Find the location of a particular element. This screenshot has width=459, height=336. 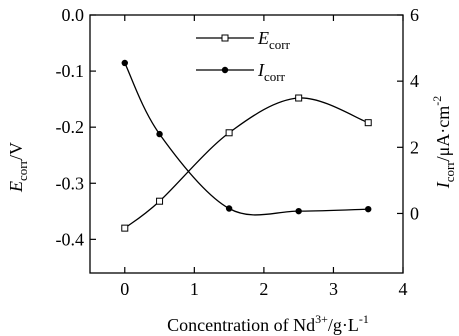

legend-label-e-corr: Ecorr is located at coordinates (274, 40).